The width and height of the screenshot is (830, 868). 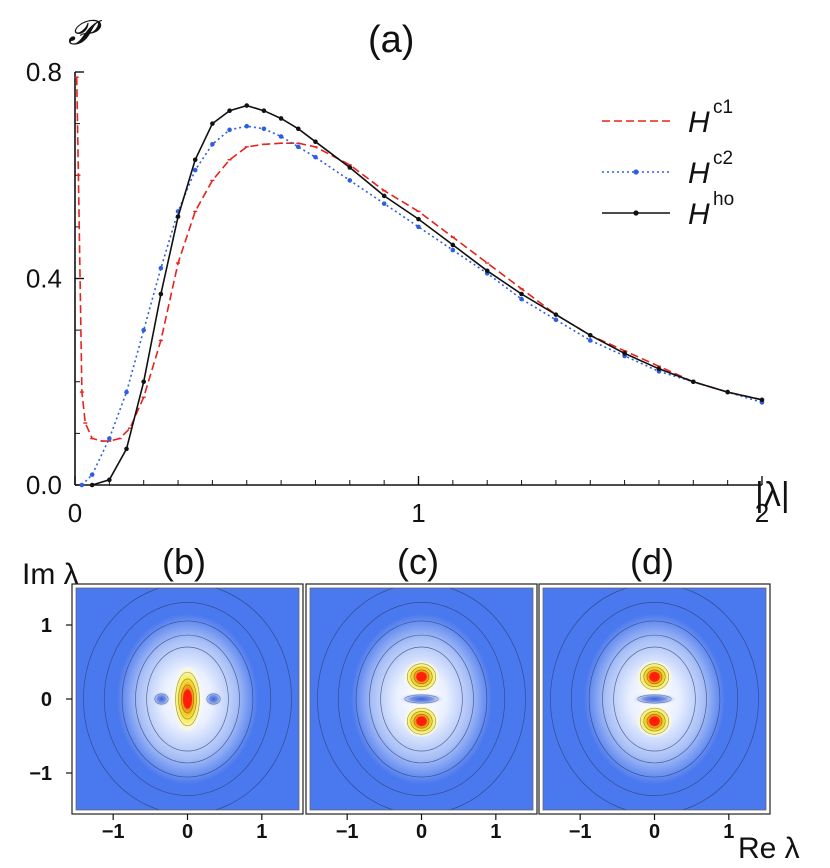 I want to click on x-tick-label: 1, so click(x=418, y=513).